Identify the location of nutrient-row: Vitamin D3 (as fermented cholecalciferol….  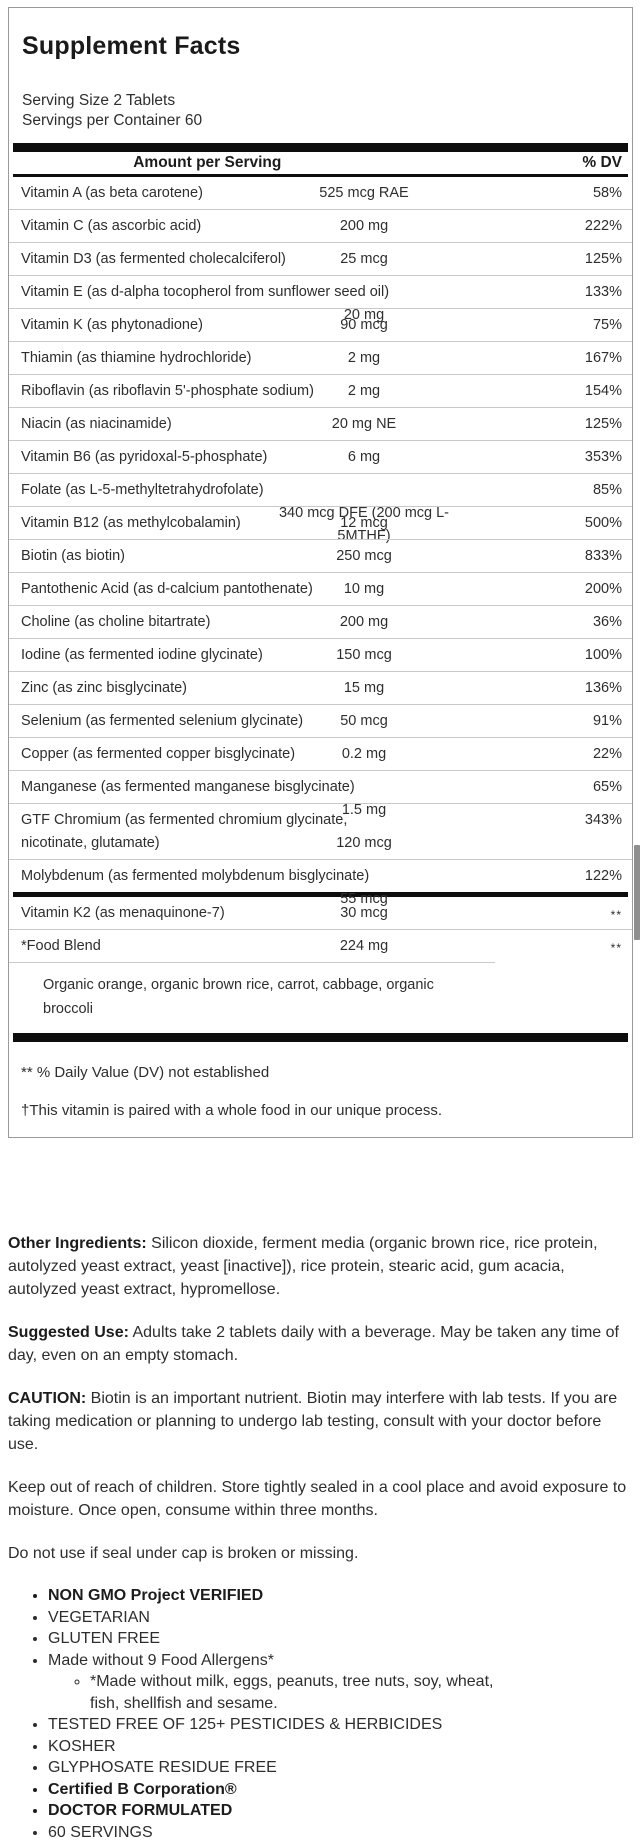
(320, 258).